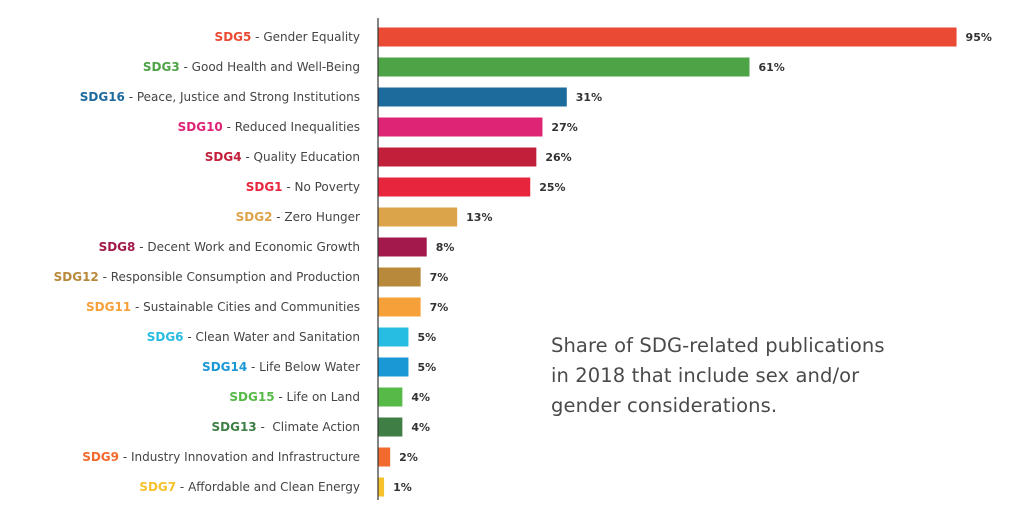  Describe the element at coordinates (457, 157) in the screenshot. I see `bar-sdg4` at that location.